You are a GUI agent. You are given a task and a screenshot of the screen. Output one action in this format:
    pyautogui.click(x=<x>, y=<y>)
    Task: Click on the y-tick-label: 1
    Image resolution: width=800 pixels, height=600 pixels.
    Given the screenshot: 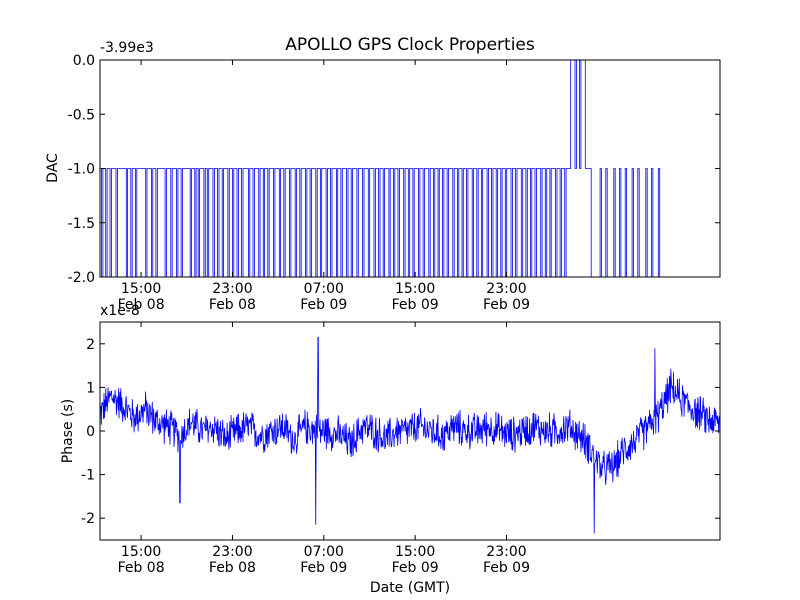 What is the action you would take?
    pyautogui.click(x=90, y=388)
    